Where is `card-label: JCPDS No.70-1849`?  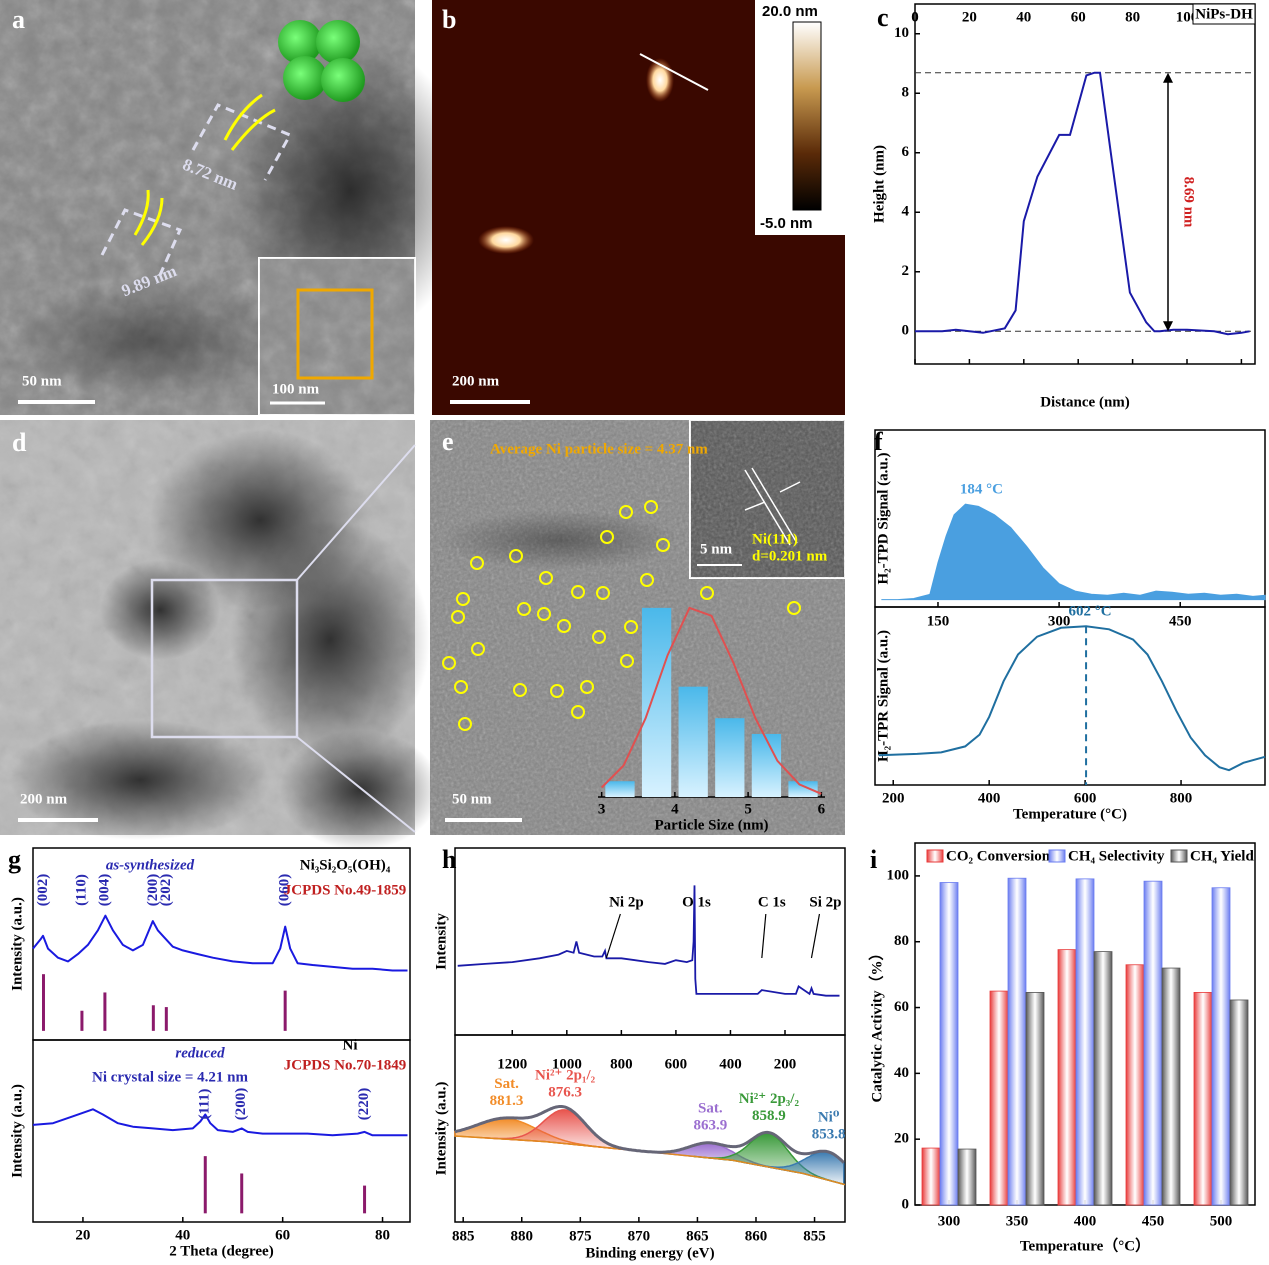
card-label: JCPDS No.70-1849 is located at coordinates (345, 1065).